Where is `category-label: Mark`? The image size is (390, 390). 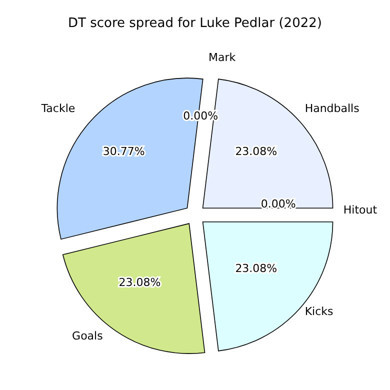
category-label: Mark is located at coordinates (222, 57).